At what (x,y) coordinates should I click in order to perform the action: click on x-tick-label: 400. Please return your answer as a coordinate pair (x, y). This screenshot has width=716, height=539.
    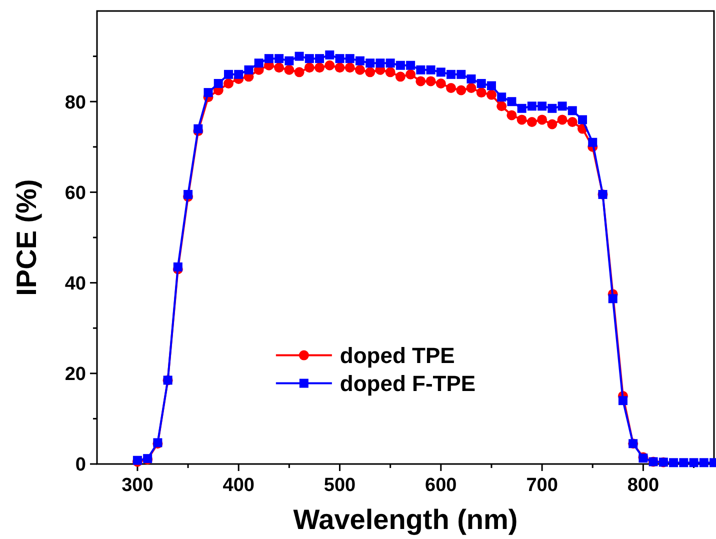
    Looking at the image, I should click on (238, 485).